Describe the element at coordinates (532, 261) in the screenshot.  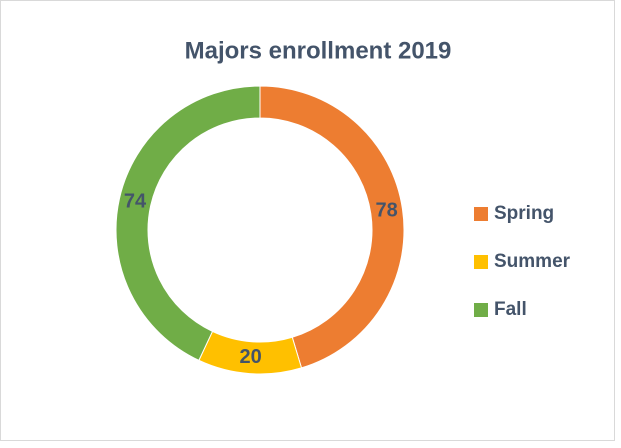
I see `legend-label: Summer` at that location.